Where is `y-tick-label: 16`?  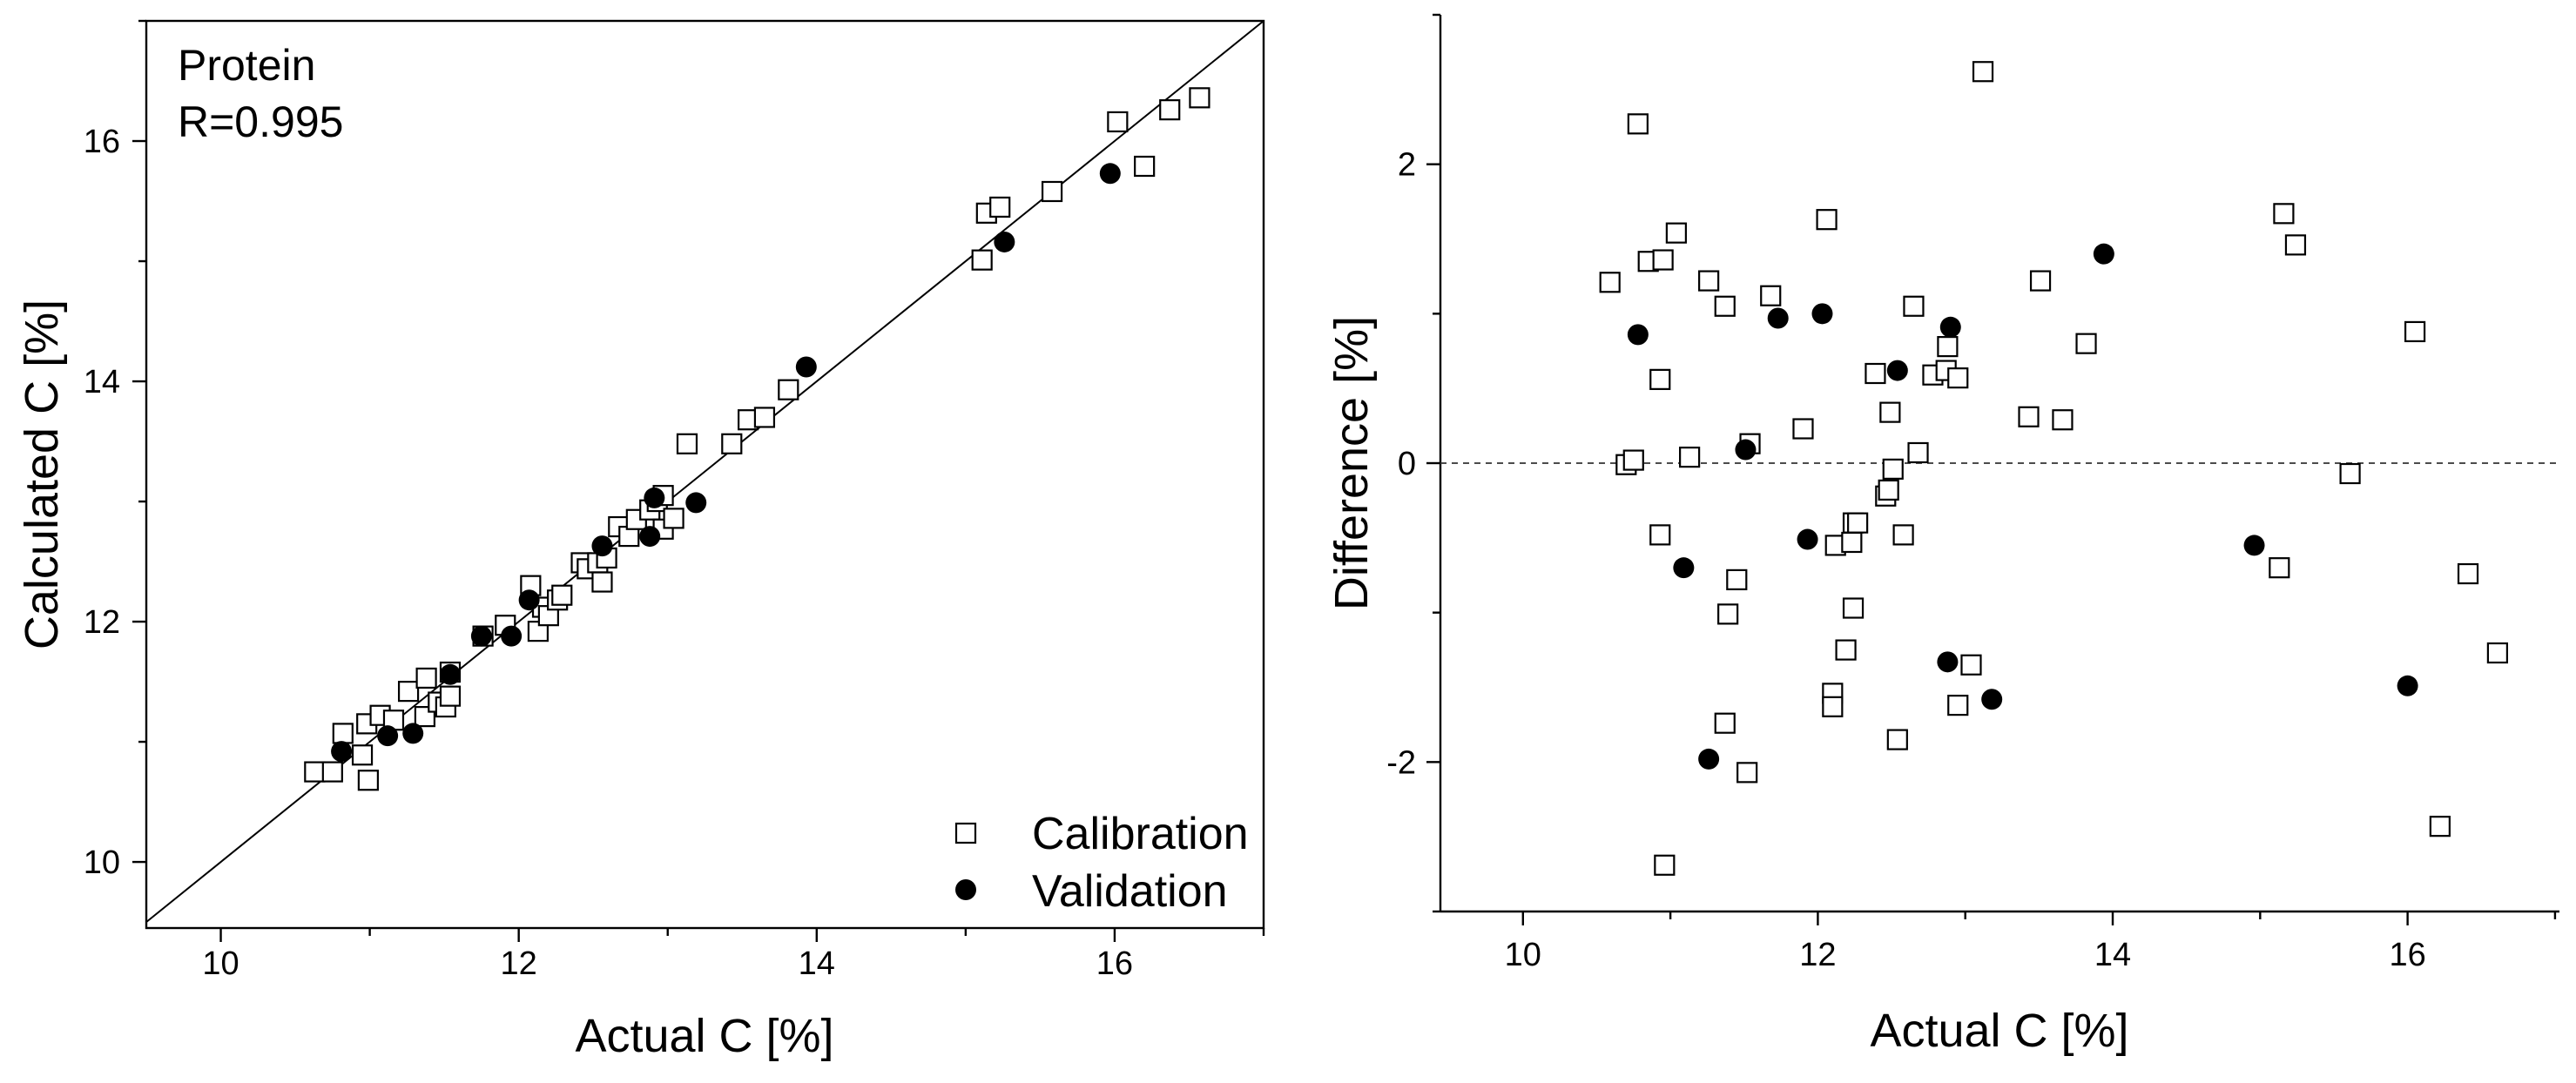 y-tick-label: 16 is located at coordinates (102, 142).